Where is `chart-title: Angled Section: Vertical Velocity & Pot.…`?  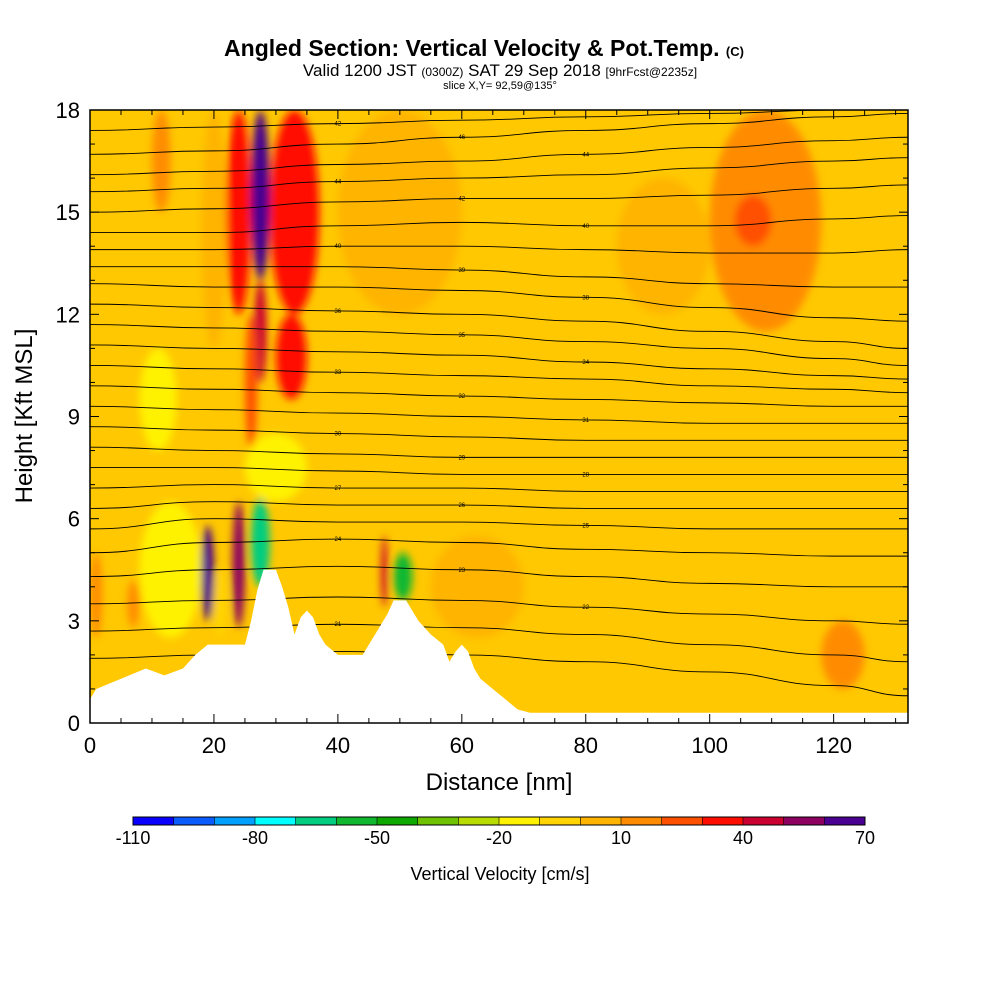 chart-title: Angled Section: Vertical Velocity & Pot.… is located at coordinates (484, 48).